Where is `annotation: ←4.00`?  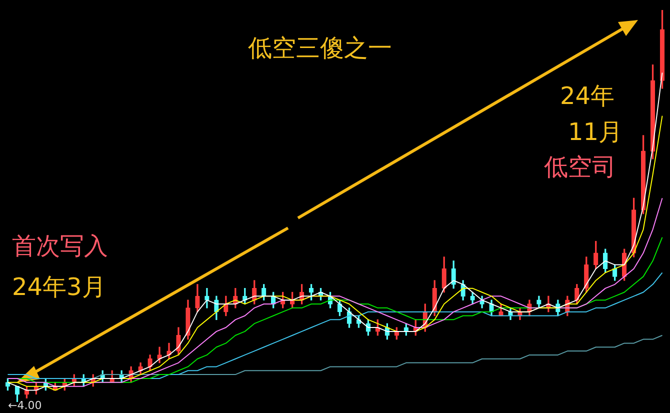 annotation: ←4.00 is located at coordinates (25, 405).